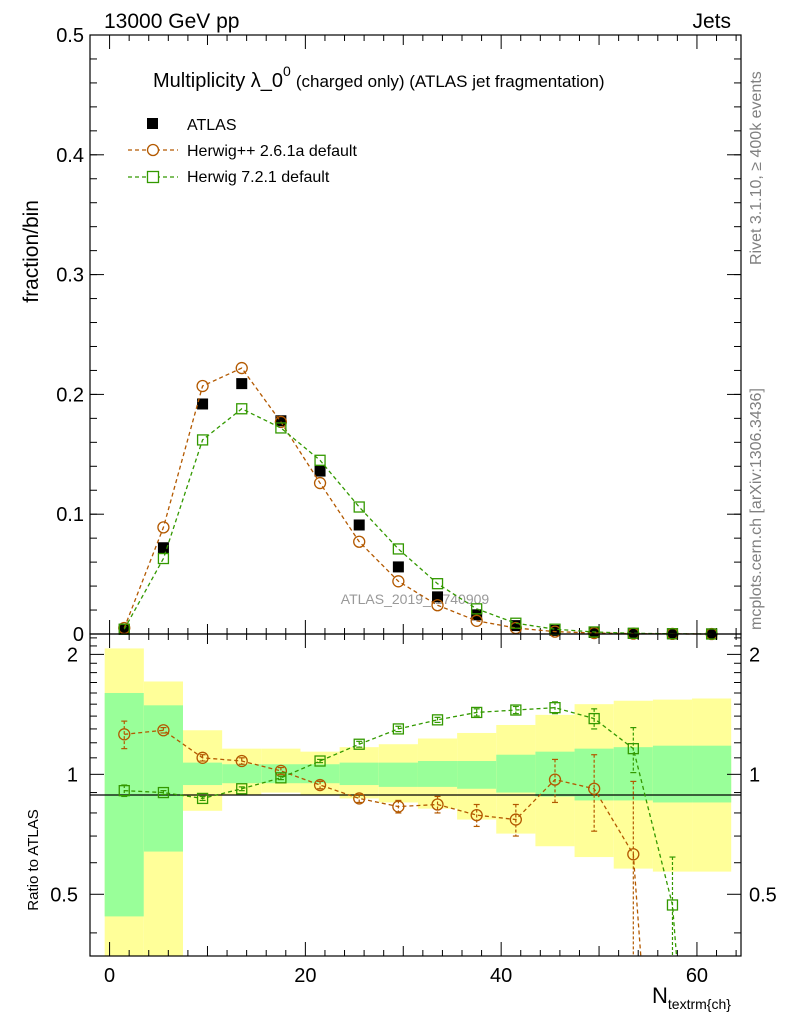  What do you see at coordinates (763, 895) in the screenshot?
I see `ratio-ytick-label-right: 0.5` at bounding box center [763, 895].